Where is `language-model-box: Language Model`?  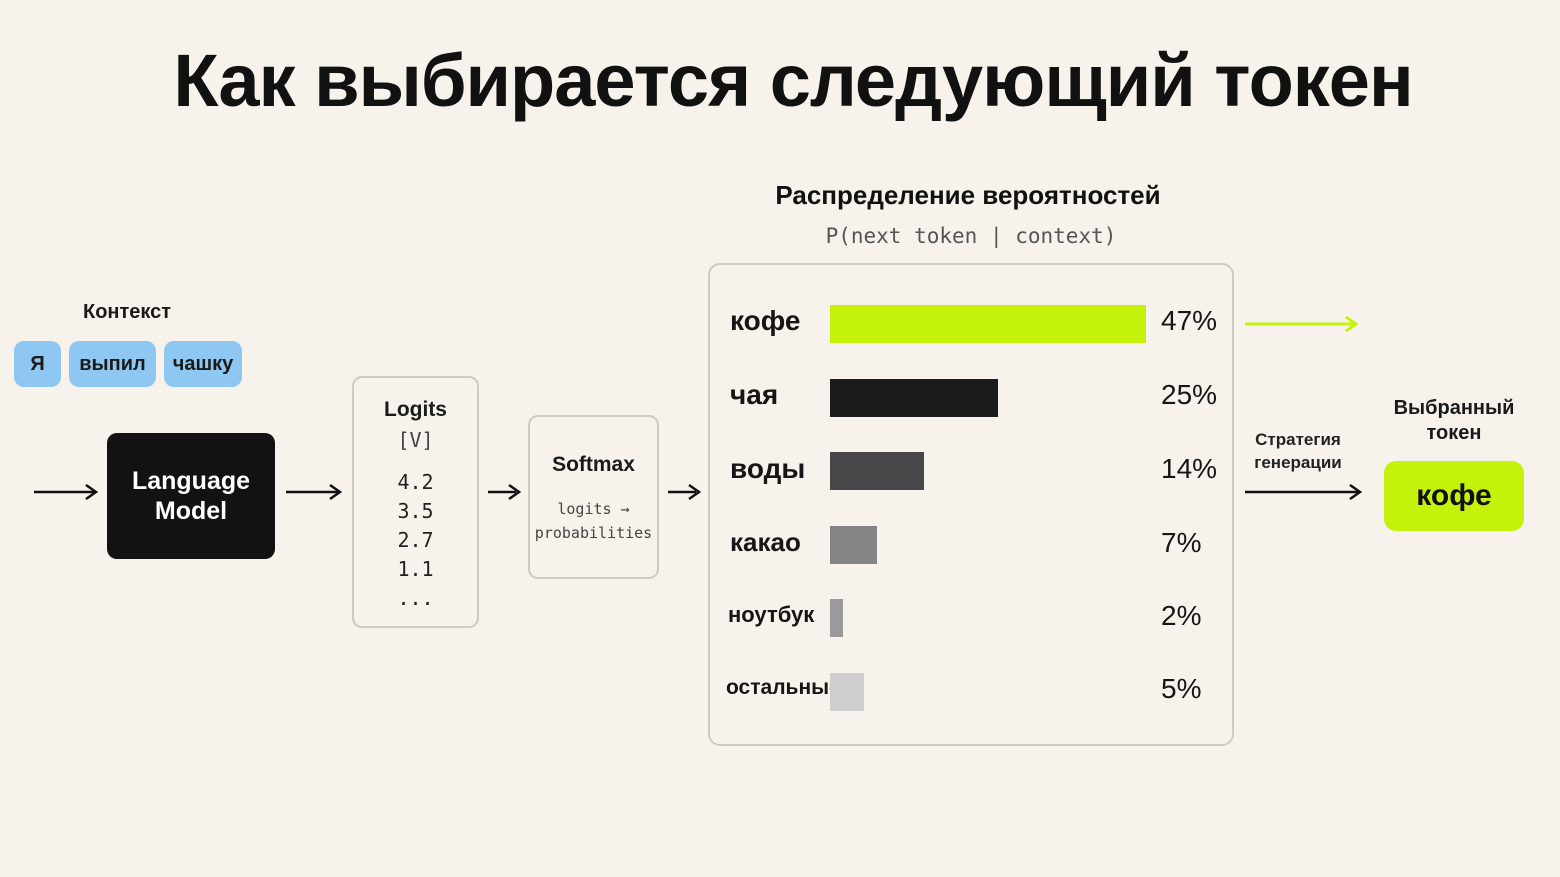
language-model-box: Language Model is located at coordinates (191, 496).